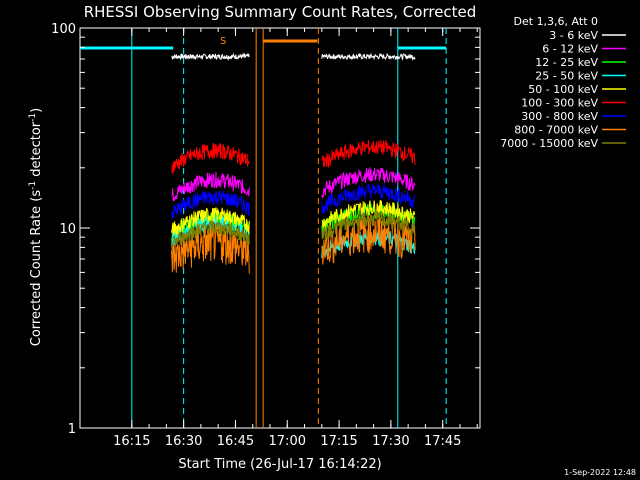 The image size is (640, 480). Describe the element at coordinates (559, 116) in the screenshot. I see `legend-label: 300 - 800 keV` at that location.